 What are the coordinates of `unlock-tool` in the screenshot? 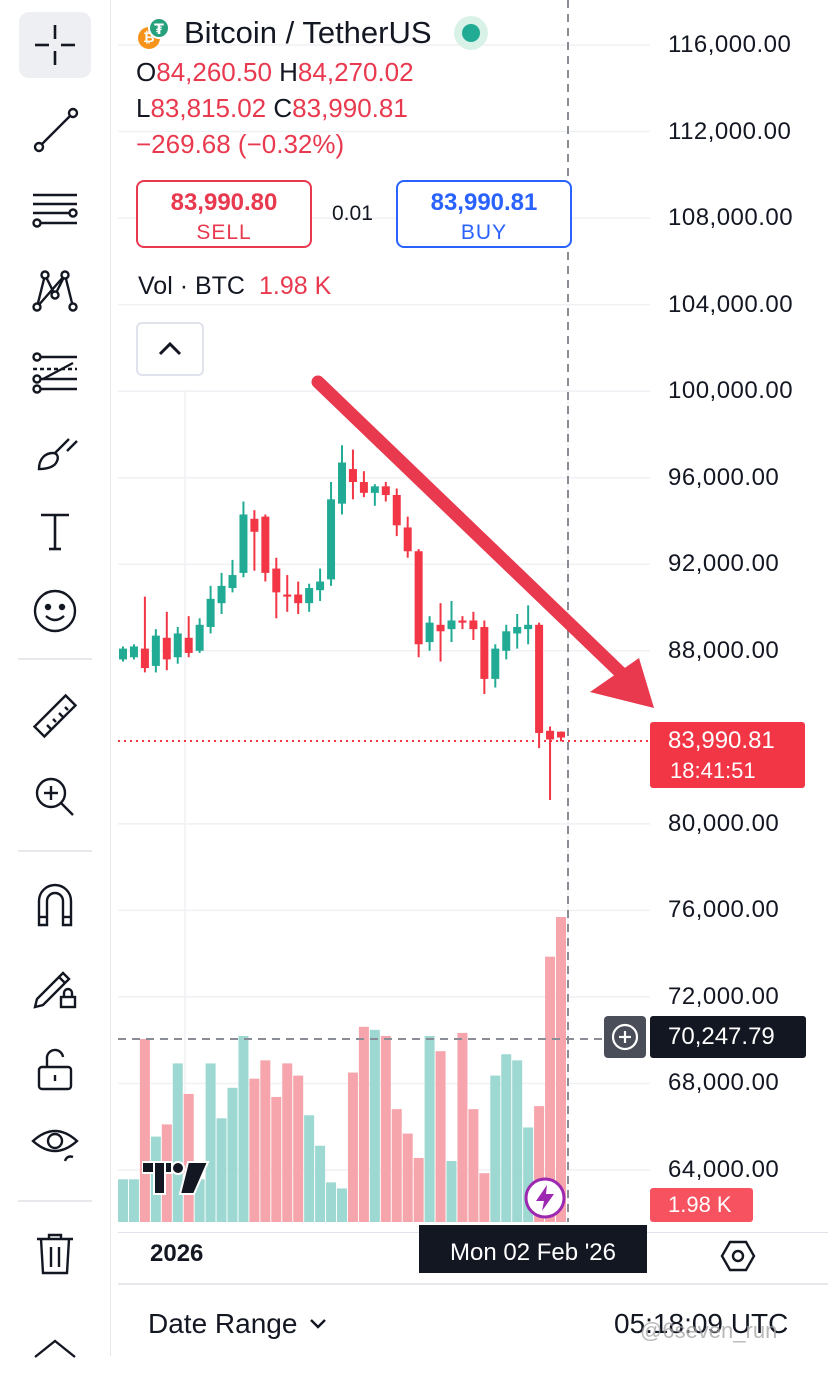 It's located at (55, 1069).